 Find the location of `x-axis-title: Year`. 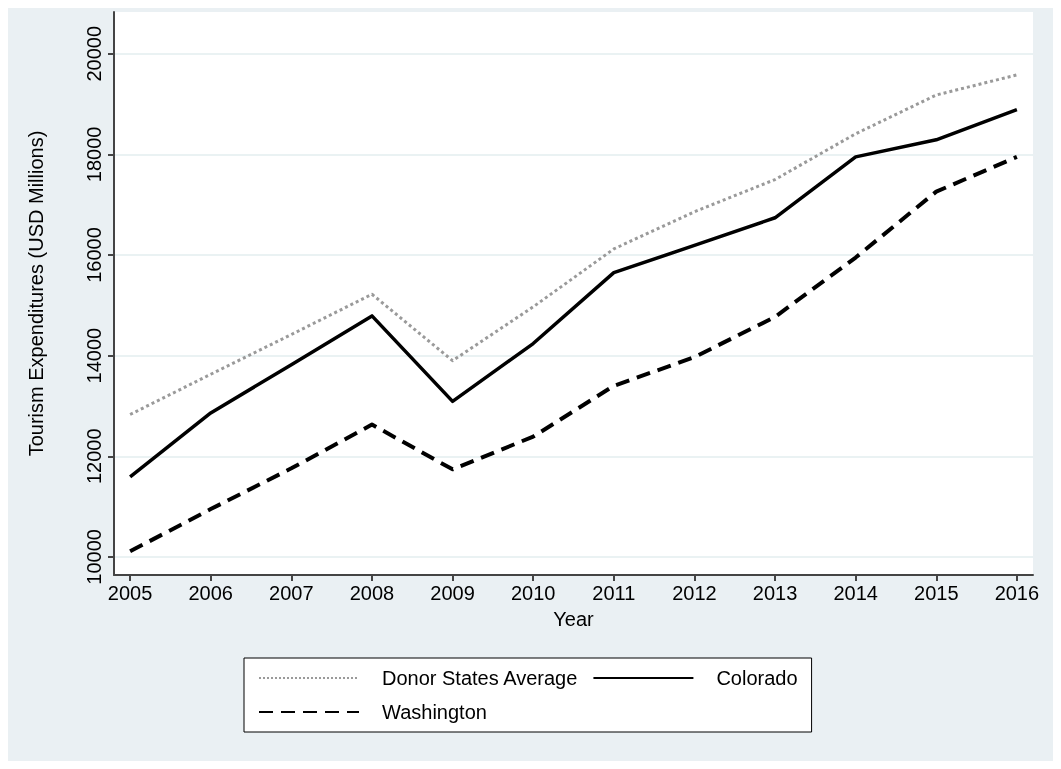

x-axis-title: Year is located at coordinates (574, 619).